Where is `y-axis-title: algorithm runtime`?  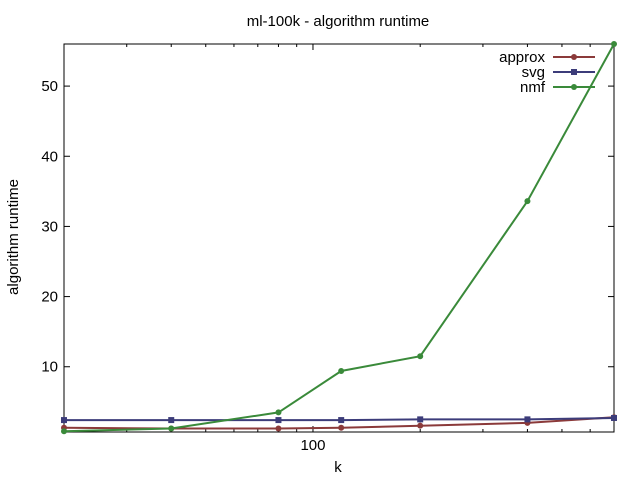 y-axis-title: algorithm runtime is located at coordinates (13, 237).